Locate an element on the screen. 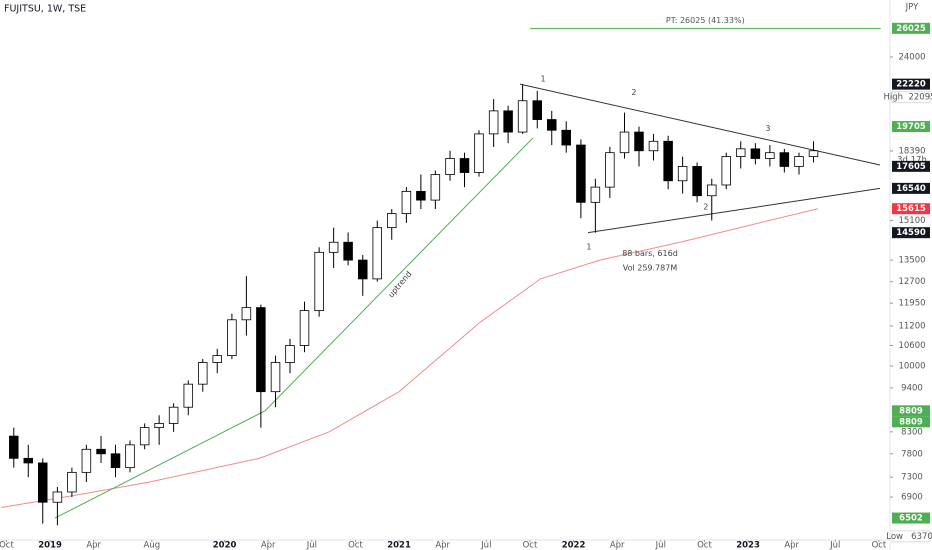 The width and height of the screenshot is (932, 550). y-tick-label: 10600 is located at coordinates (911, 346).